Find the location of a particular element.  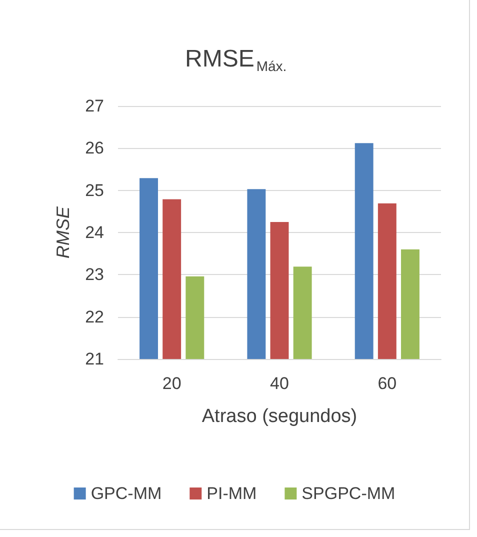

x-tick-label: 20 is located at coordinates (172, 383).